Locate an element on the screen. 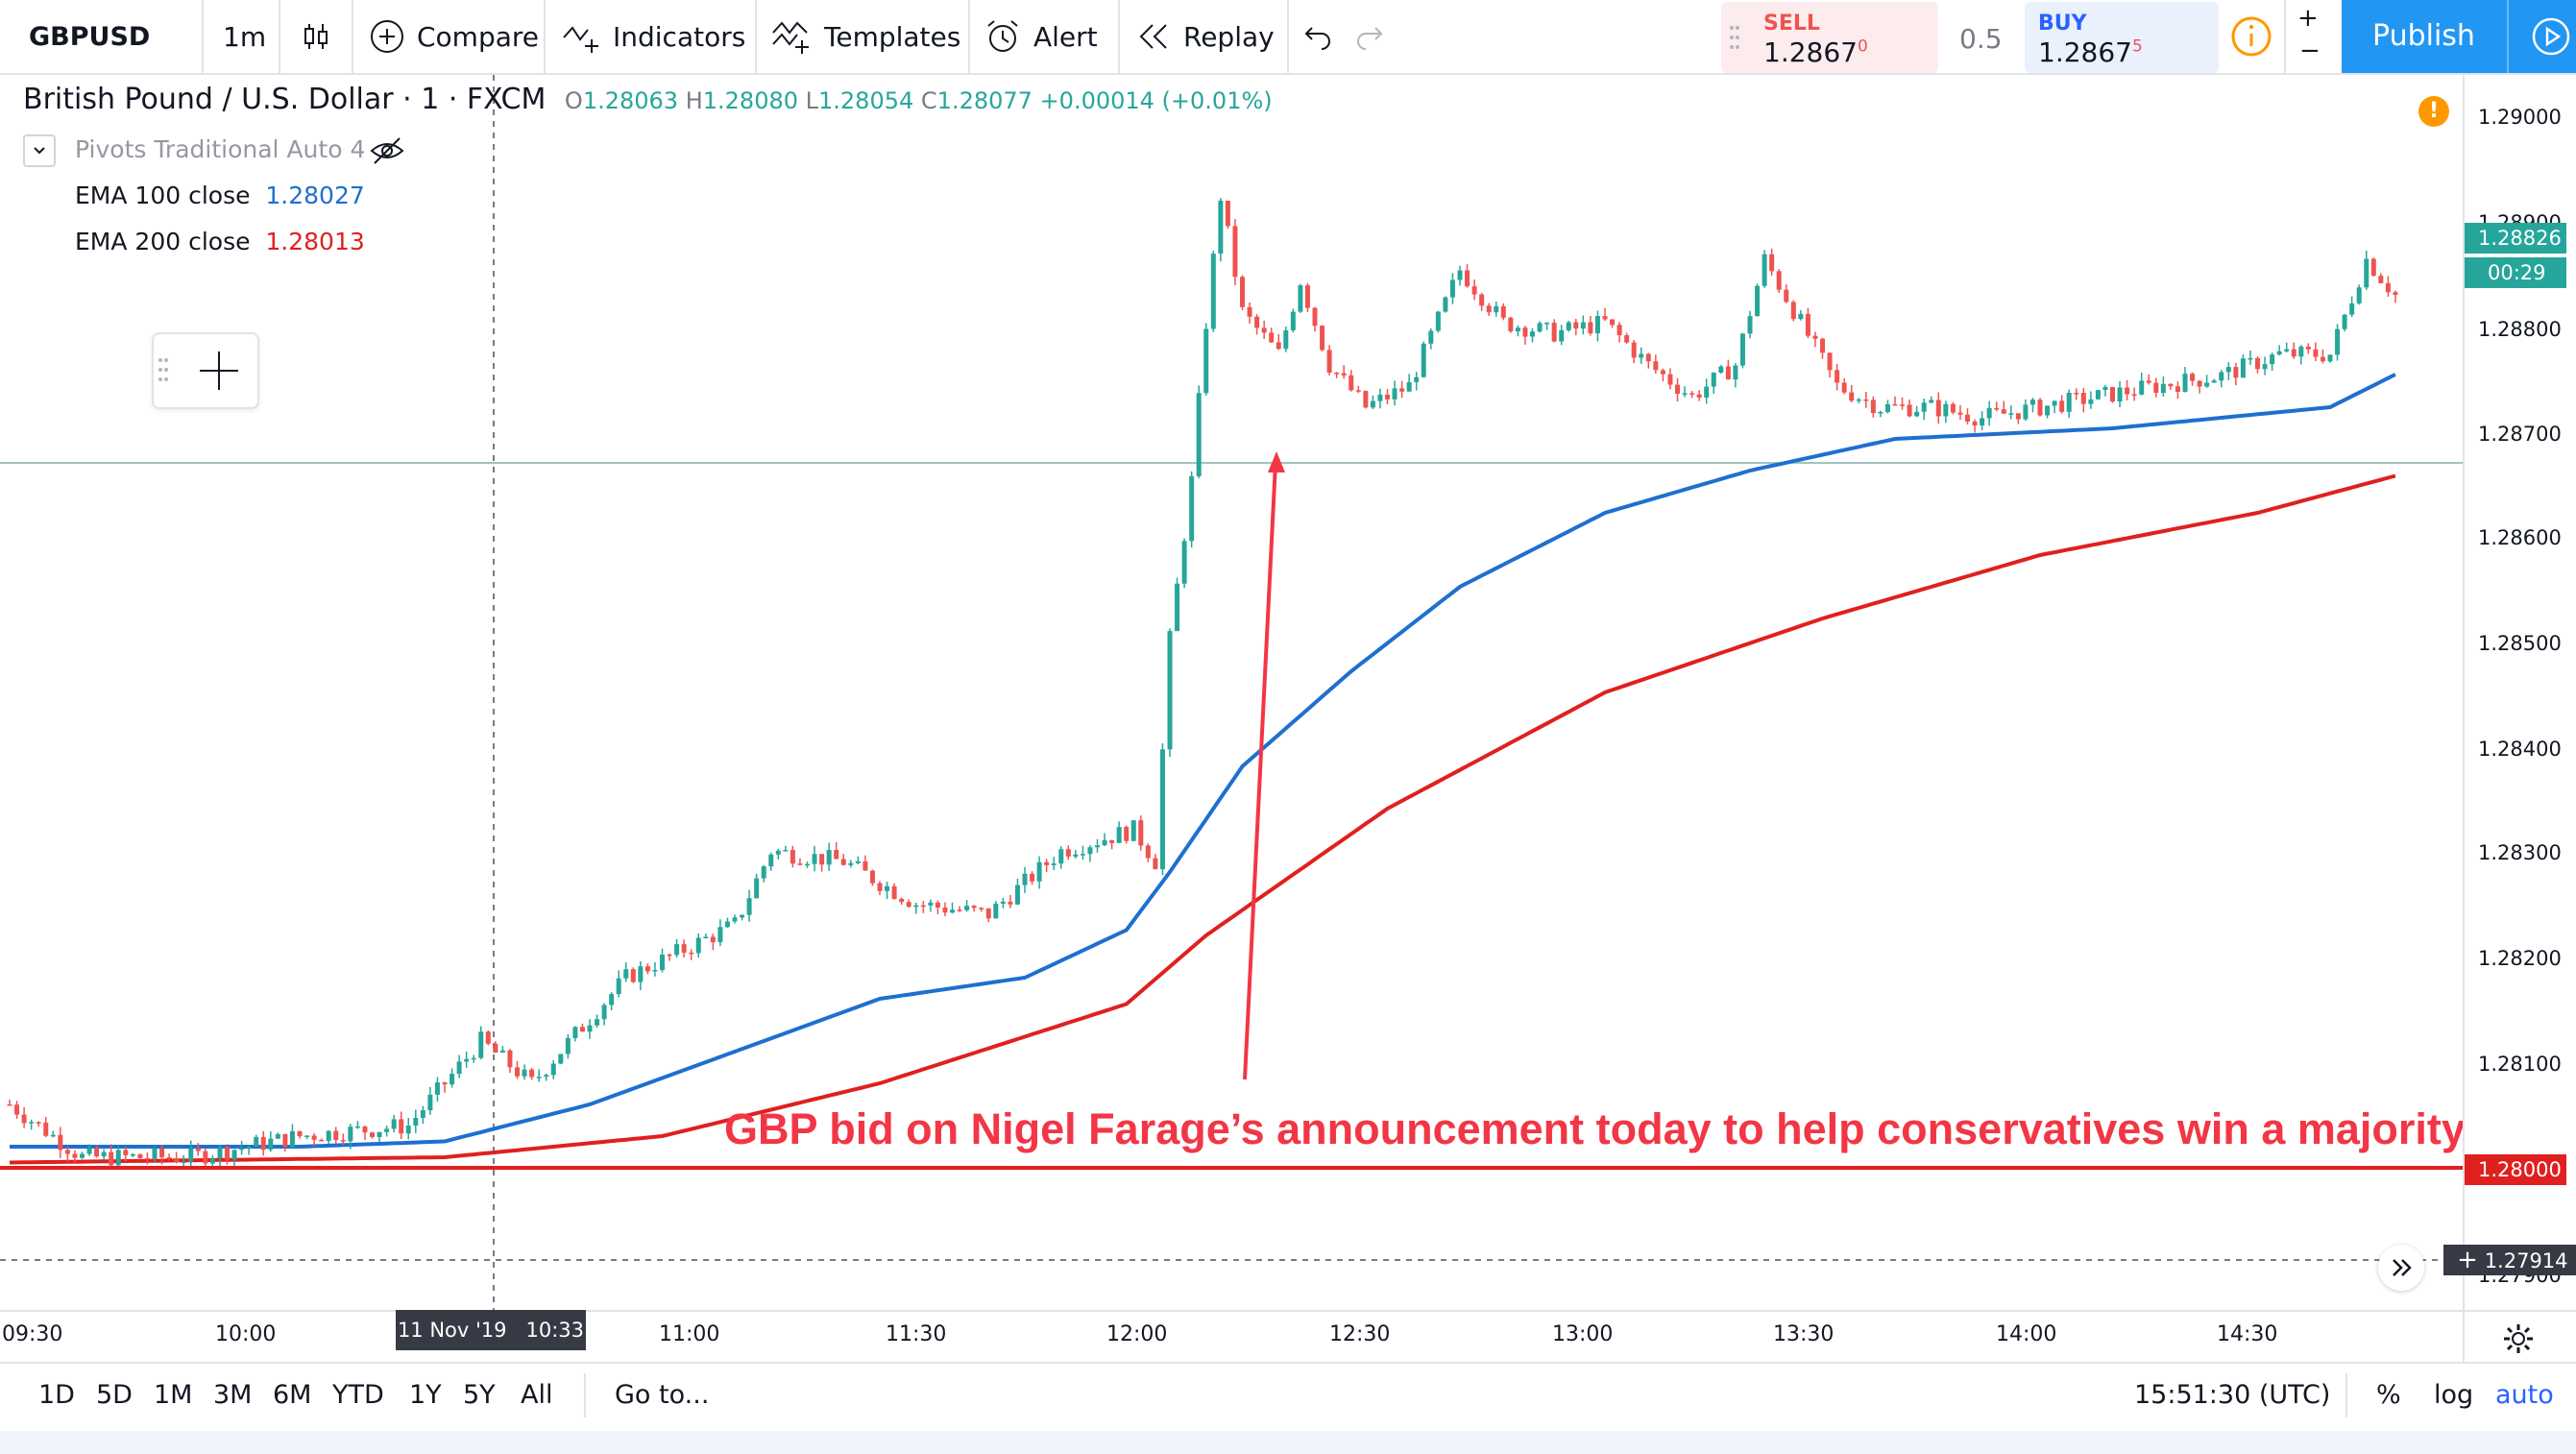 The height and width of the screenshot is (1454, 2576). range-5y-button: 5Y is located at coordinates (479, 1395).